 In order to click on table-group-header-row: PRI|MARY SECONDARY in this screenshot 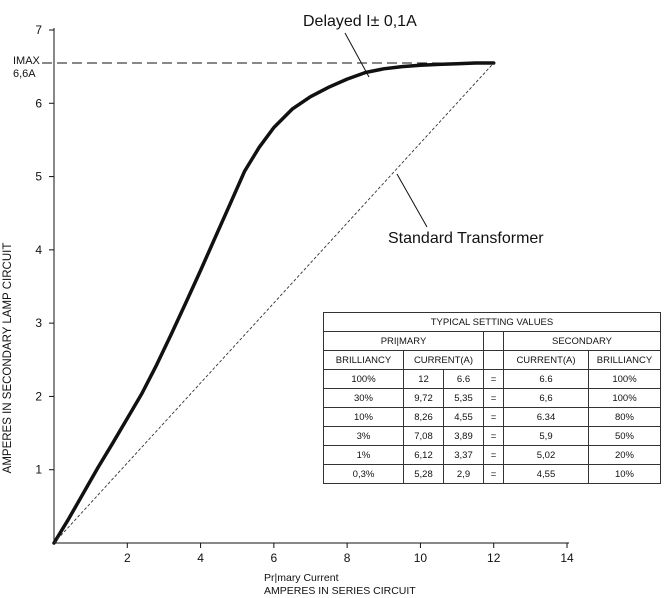, I will do `click(492, 341)`.